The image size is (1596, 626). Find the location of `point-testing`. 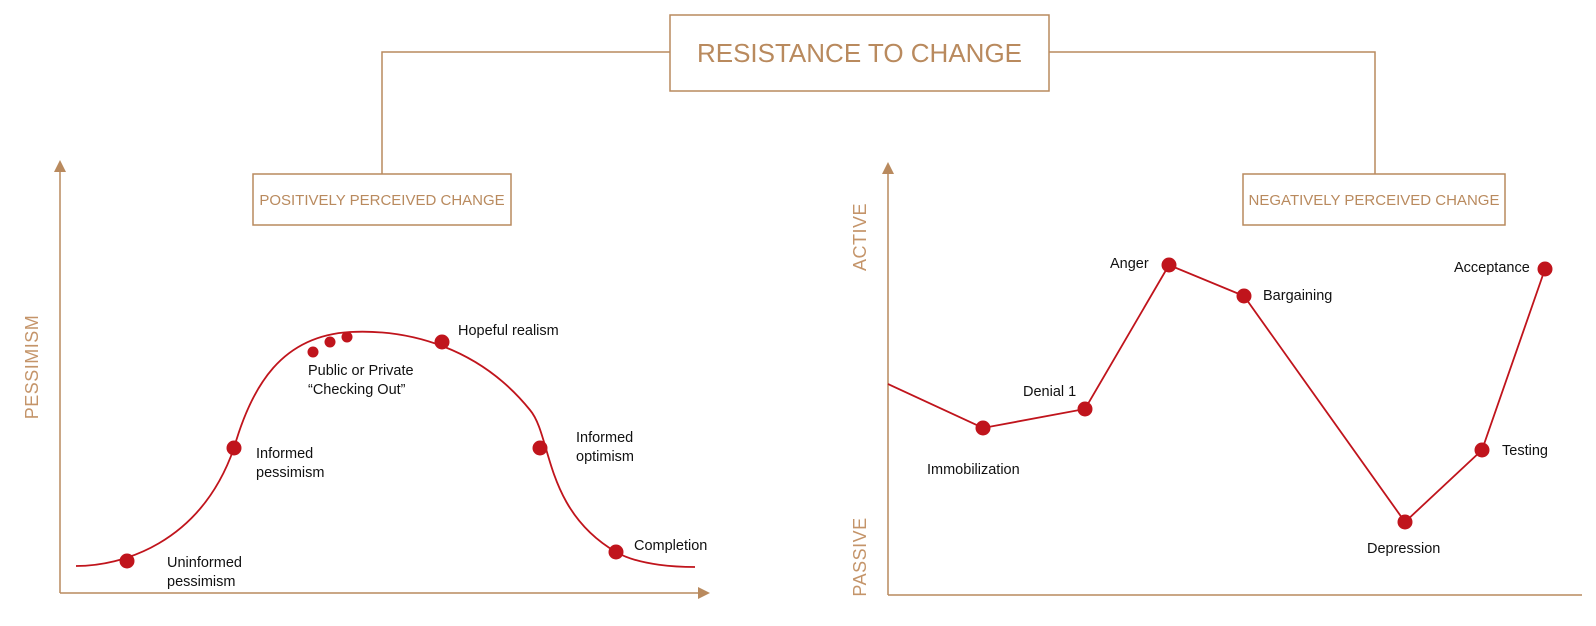

point-testing is located at coordinates (1482, 450).